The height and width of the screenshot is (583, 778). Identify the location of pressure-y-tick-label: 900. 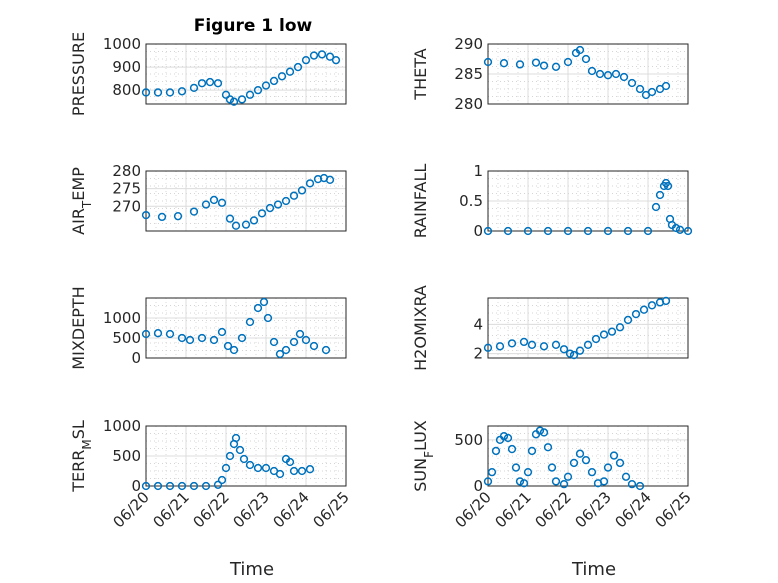
(126, 67).